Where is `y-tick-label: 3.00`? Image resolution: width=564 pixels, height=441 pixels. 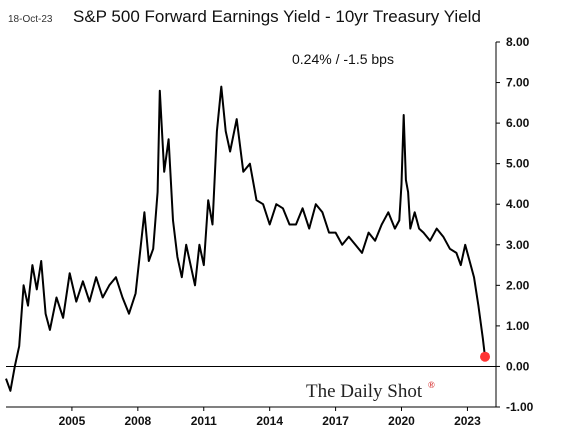 y-tick-label: 3.00 is located at coordinates (518, 245).